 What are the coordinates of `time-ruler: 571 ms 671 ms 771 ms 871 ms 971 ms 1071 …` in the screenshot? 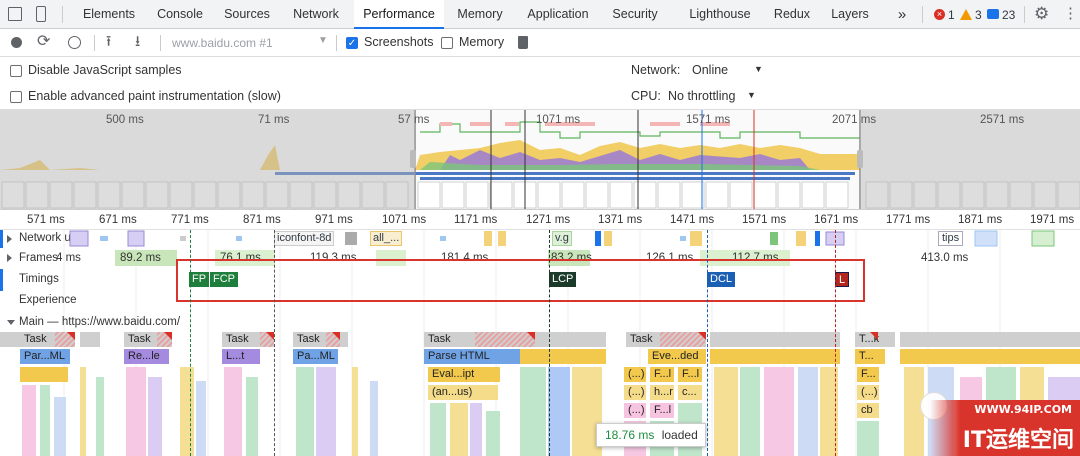 It's located at (540, 220).